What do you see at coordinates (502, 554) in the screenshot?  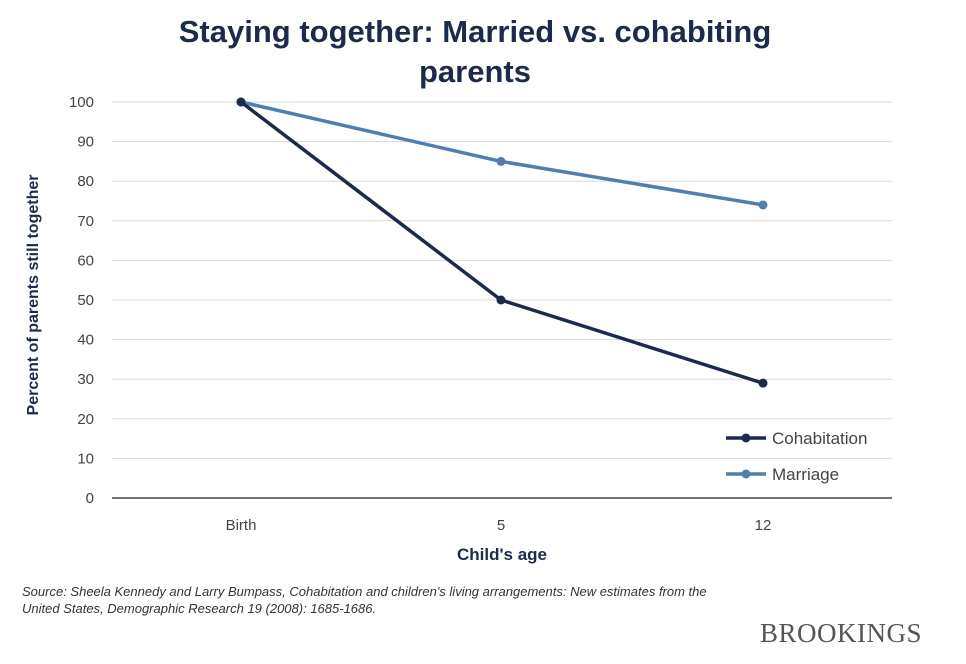 I see `x-axis-label: Child's age` at bounding box center [502, 554].